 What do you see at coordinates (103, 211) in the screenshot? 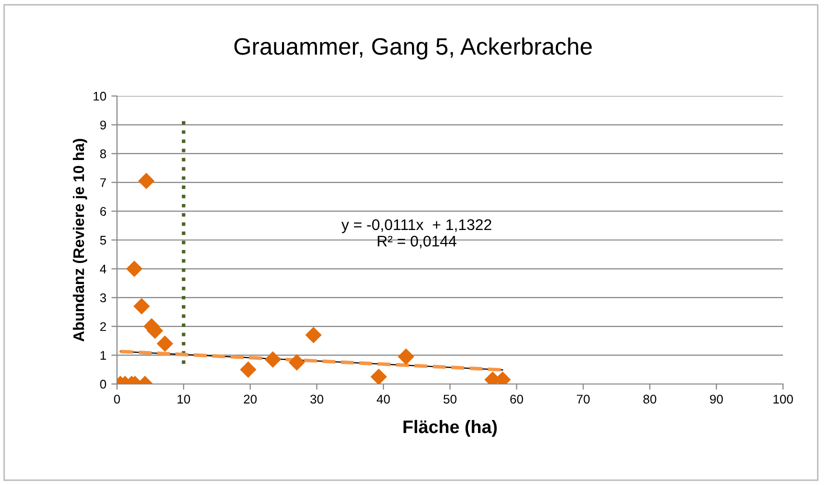
I see `y-tick-label: 6` at bounding box center [103, 211].